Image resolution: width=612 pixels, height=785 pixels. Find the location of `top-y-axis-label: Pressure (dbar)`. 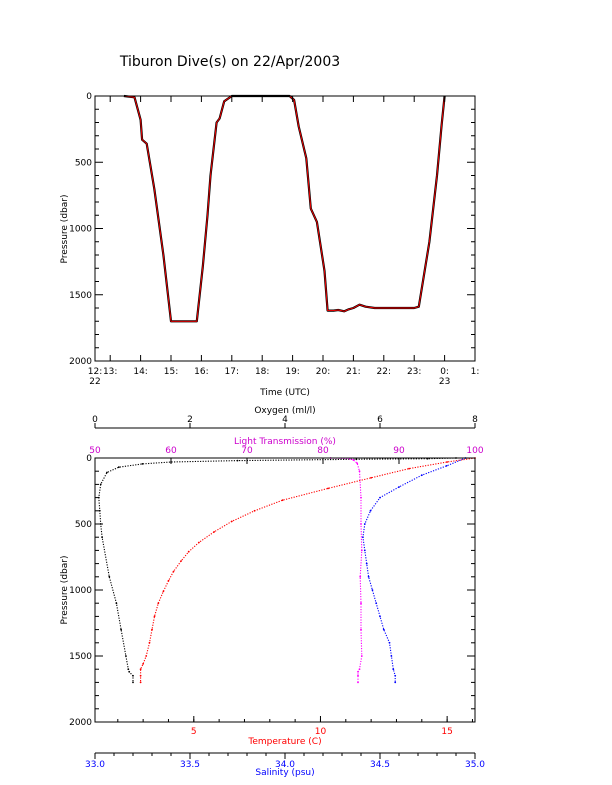

top-y-axis-label: Pressure (dbar) is located at coordinates (65, 229).